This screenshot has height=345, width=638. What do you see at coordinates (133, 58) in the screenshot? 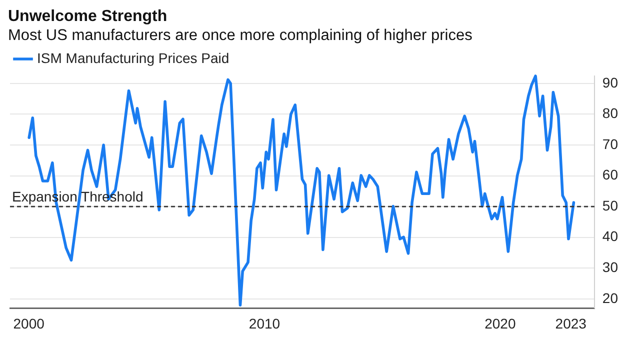
I see `legend-label: ISM Manufacturing Prices Paid` at bounding box center [133, 58].